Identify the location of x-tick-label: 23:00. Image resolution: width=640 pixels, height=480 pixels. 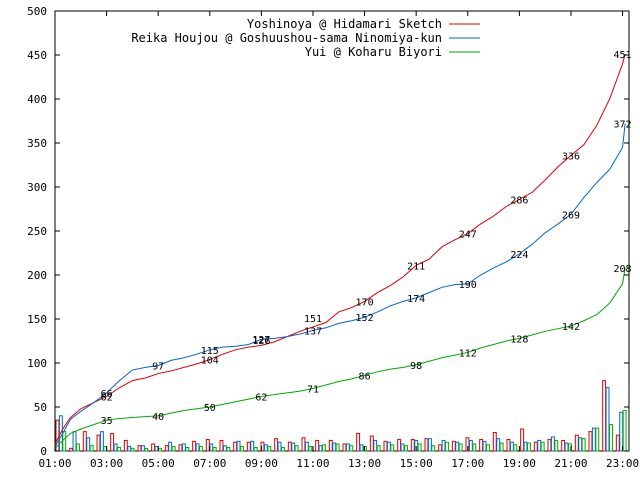
(622, 463).